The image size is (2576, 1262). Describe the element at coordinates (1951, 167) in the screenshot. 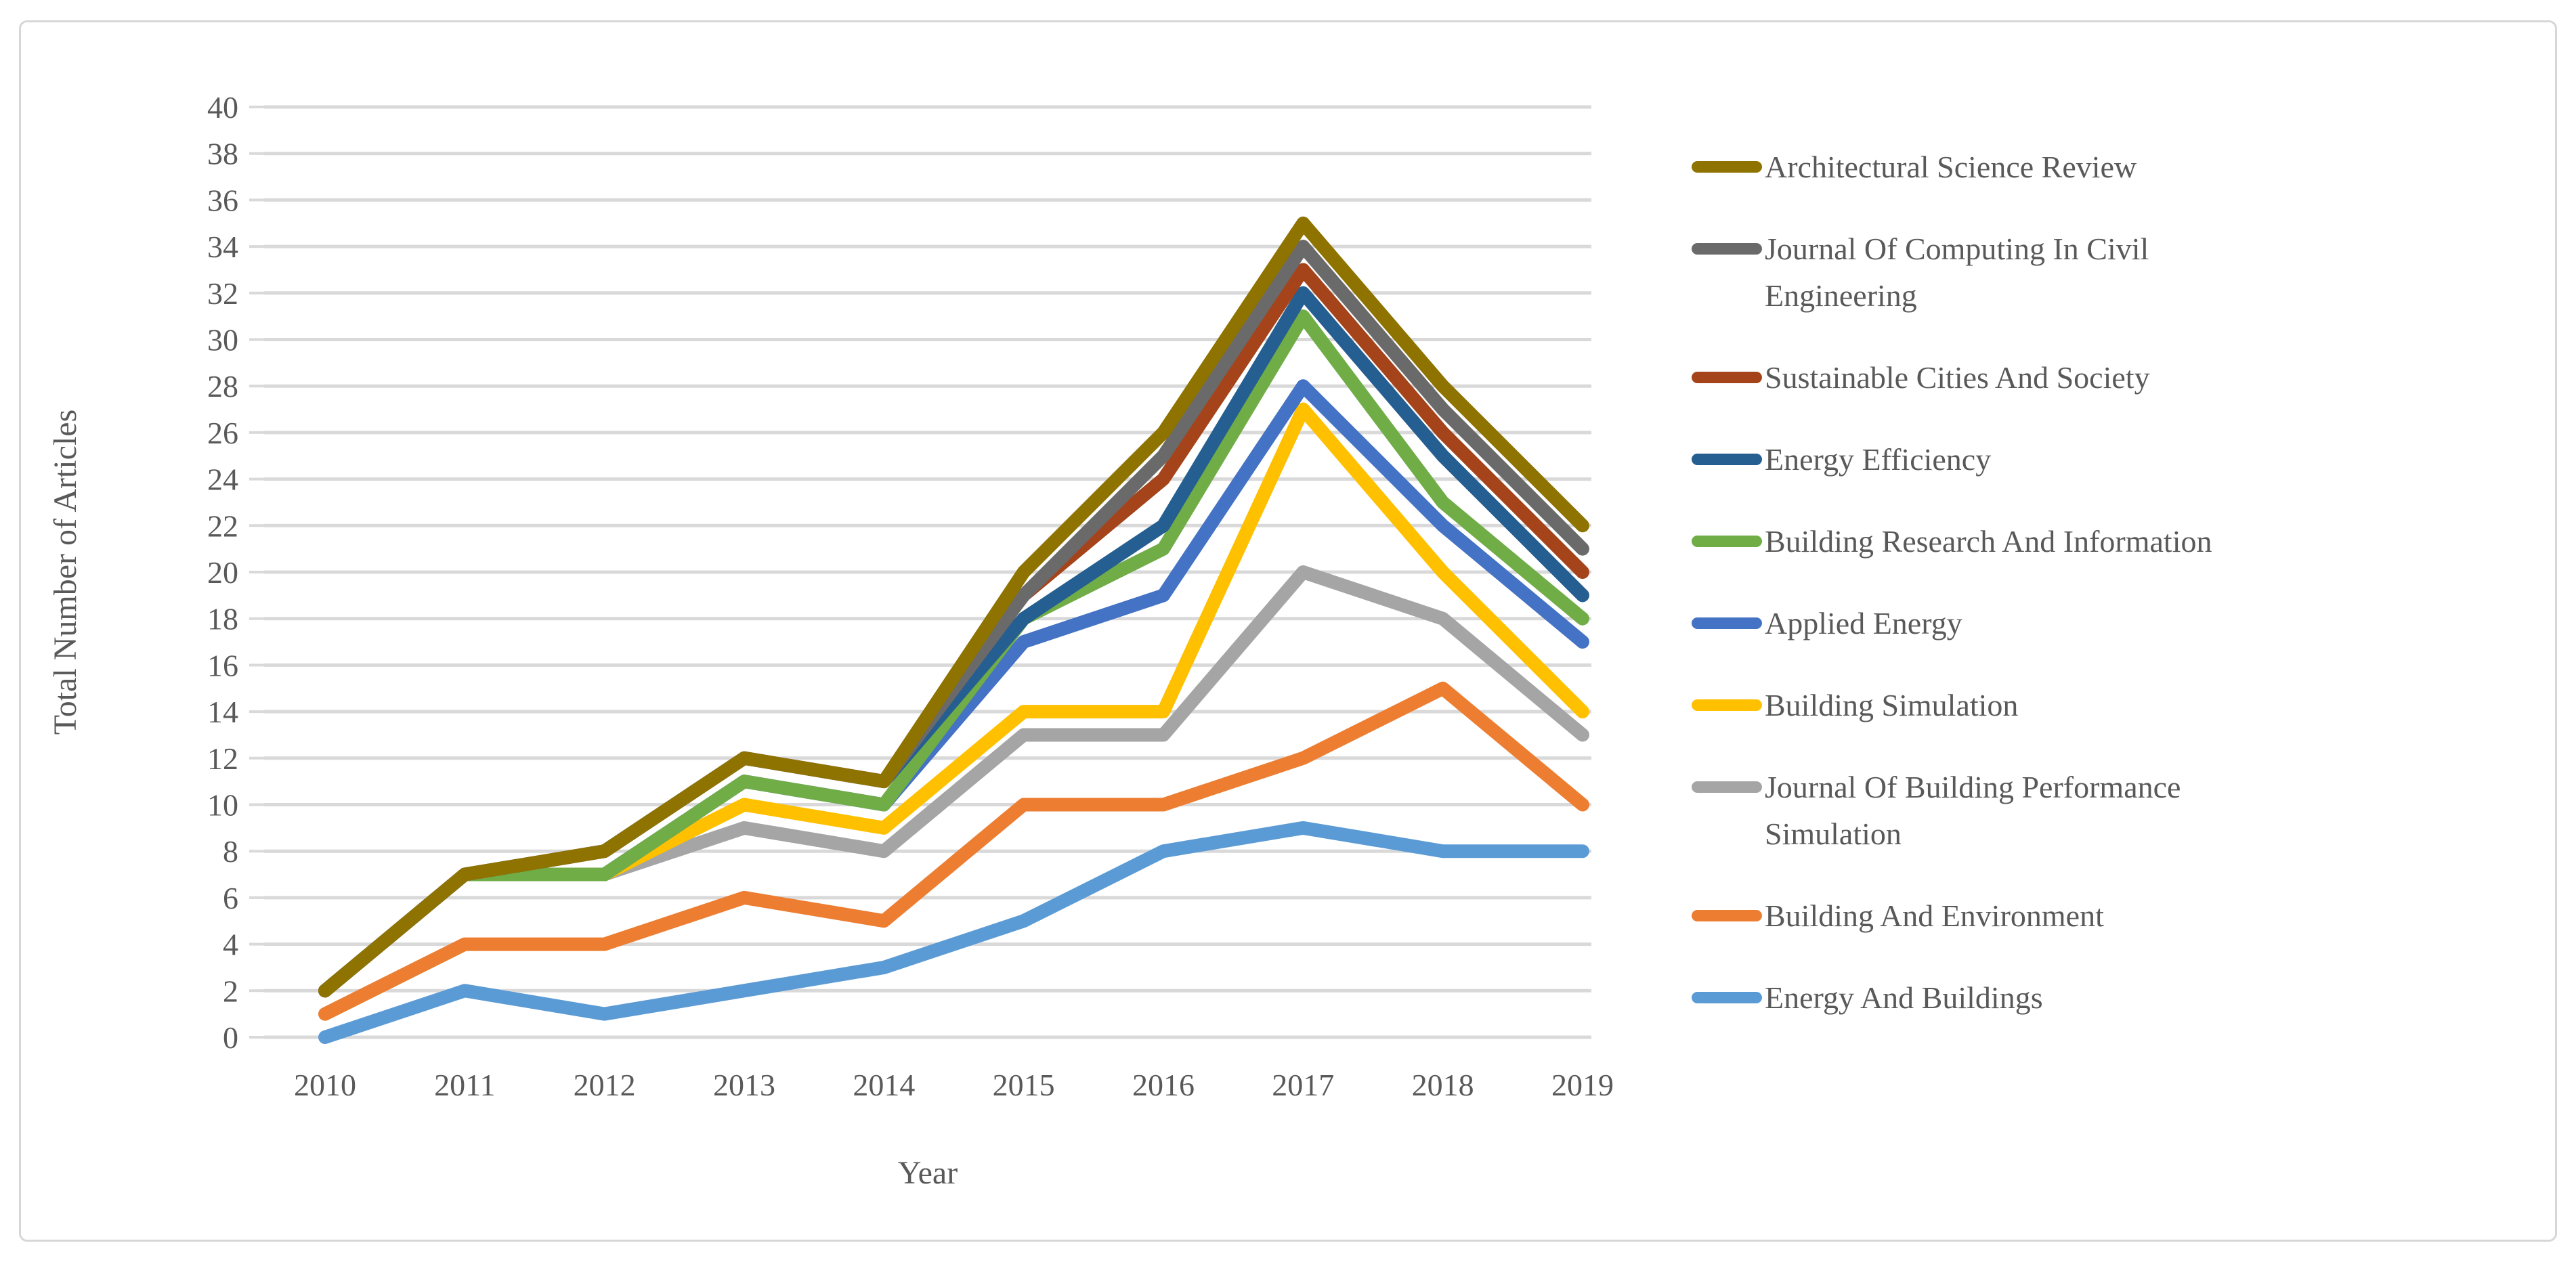

I see `legend-label: Architectural Science Review` at that location.